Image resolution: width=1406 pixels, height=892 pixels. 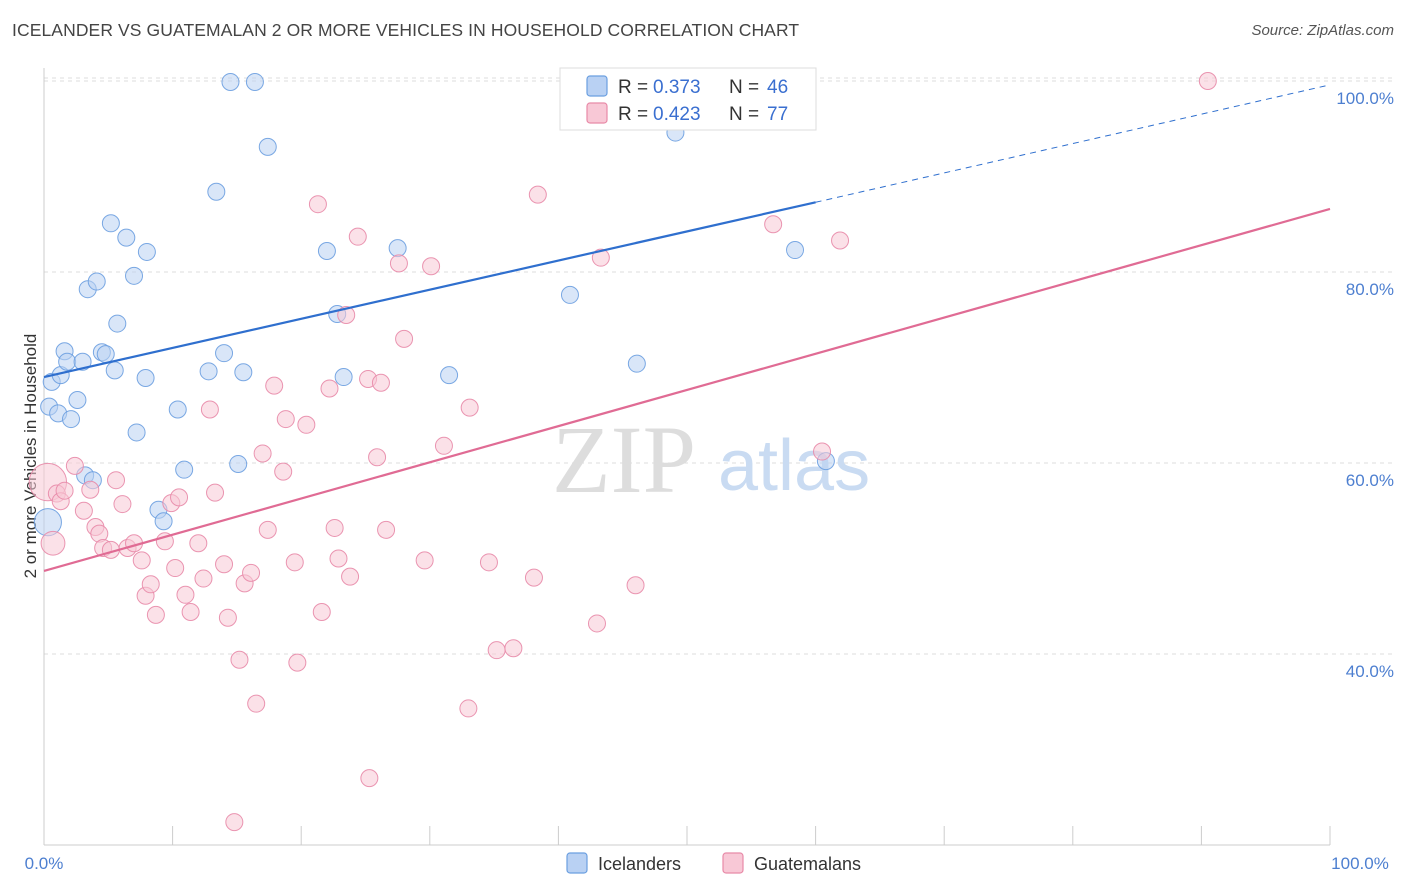 What do you see at coordinates (1370, 671) in the screenshot?
I see `y-tick-label-40: 40.0%` at bounding box center [1370, 671].